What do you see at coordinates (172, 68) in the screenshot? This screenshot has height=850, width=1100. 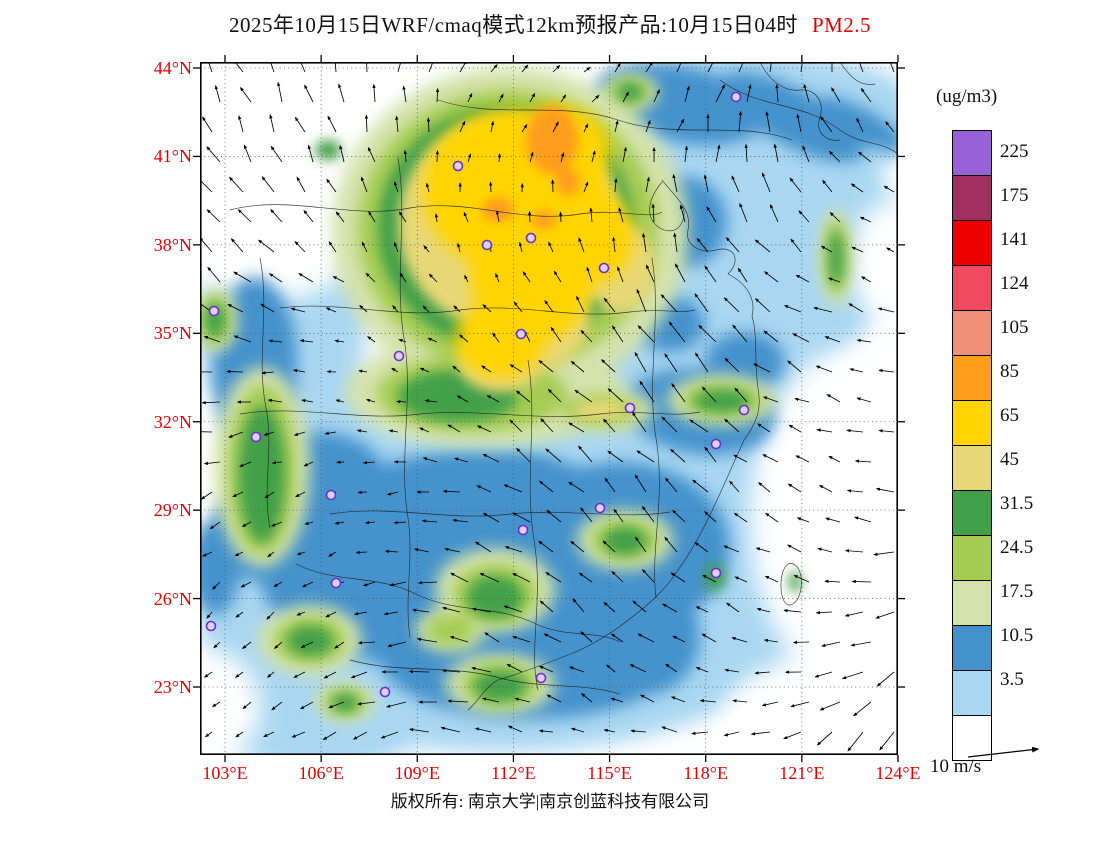 I see `lat-tick-label: 44°N` at bounding box center [172, 68].